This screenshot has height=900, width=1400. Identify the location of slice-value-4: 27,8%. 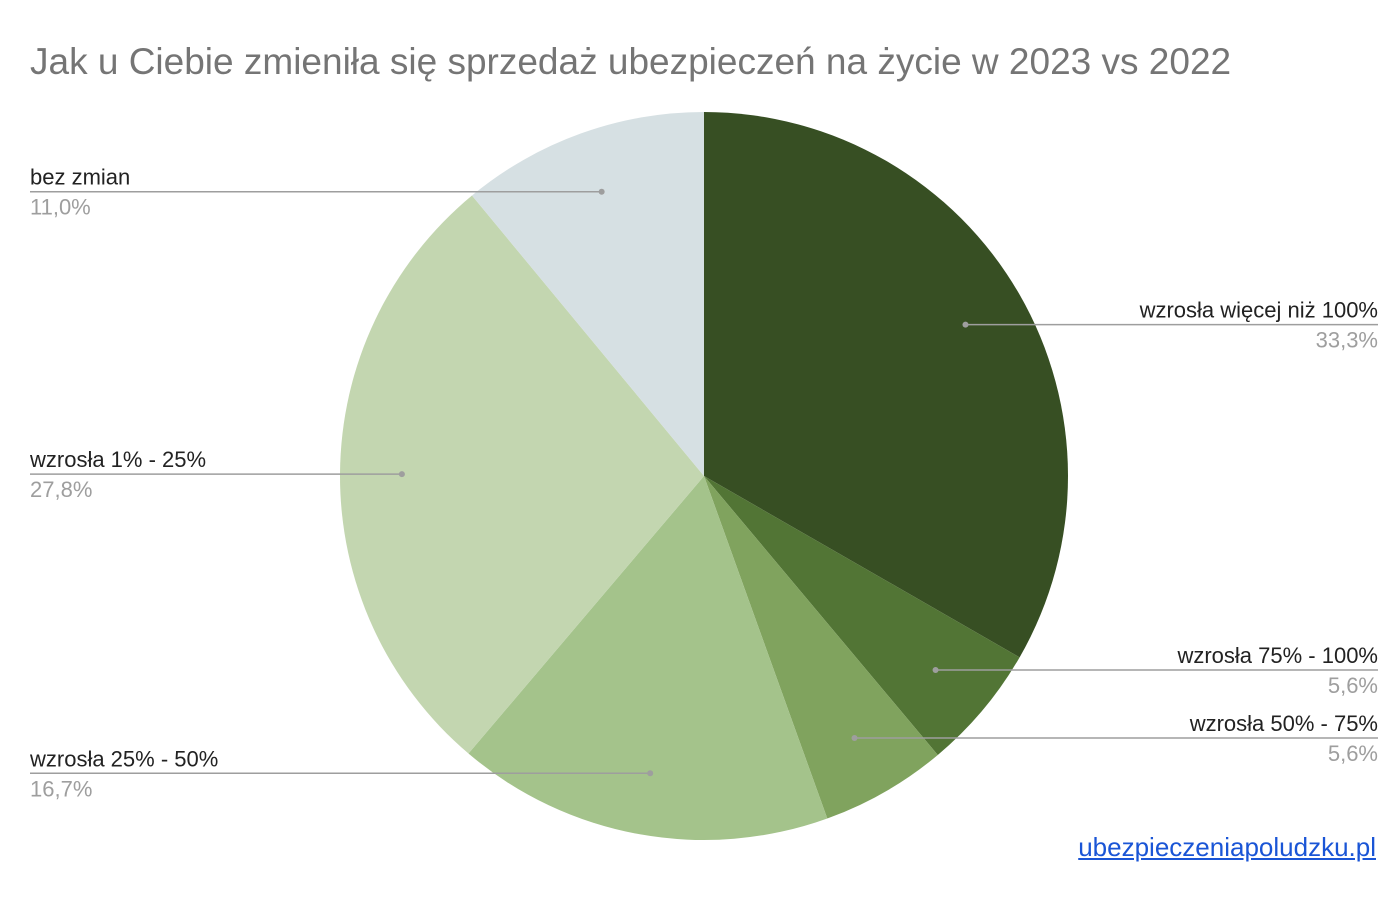
(61, 489).